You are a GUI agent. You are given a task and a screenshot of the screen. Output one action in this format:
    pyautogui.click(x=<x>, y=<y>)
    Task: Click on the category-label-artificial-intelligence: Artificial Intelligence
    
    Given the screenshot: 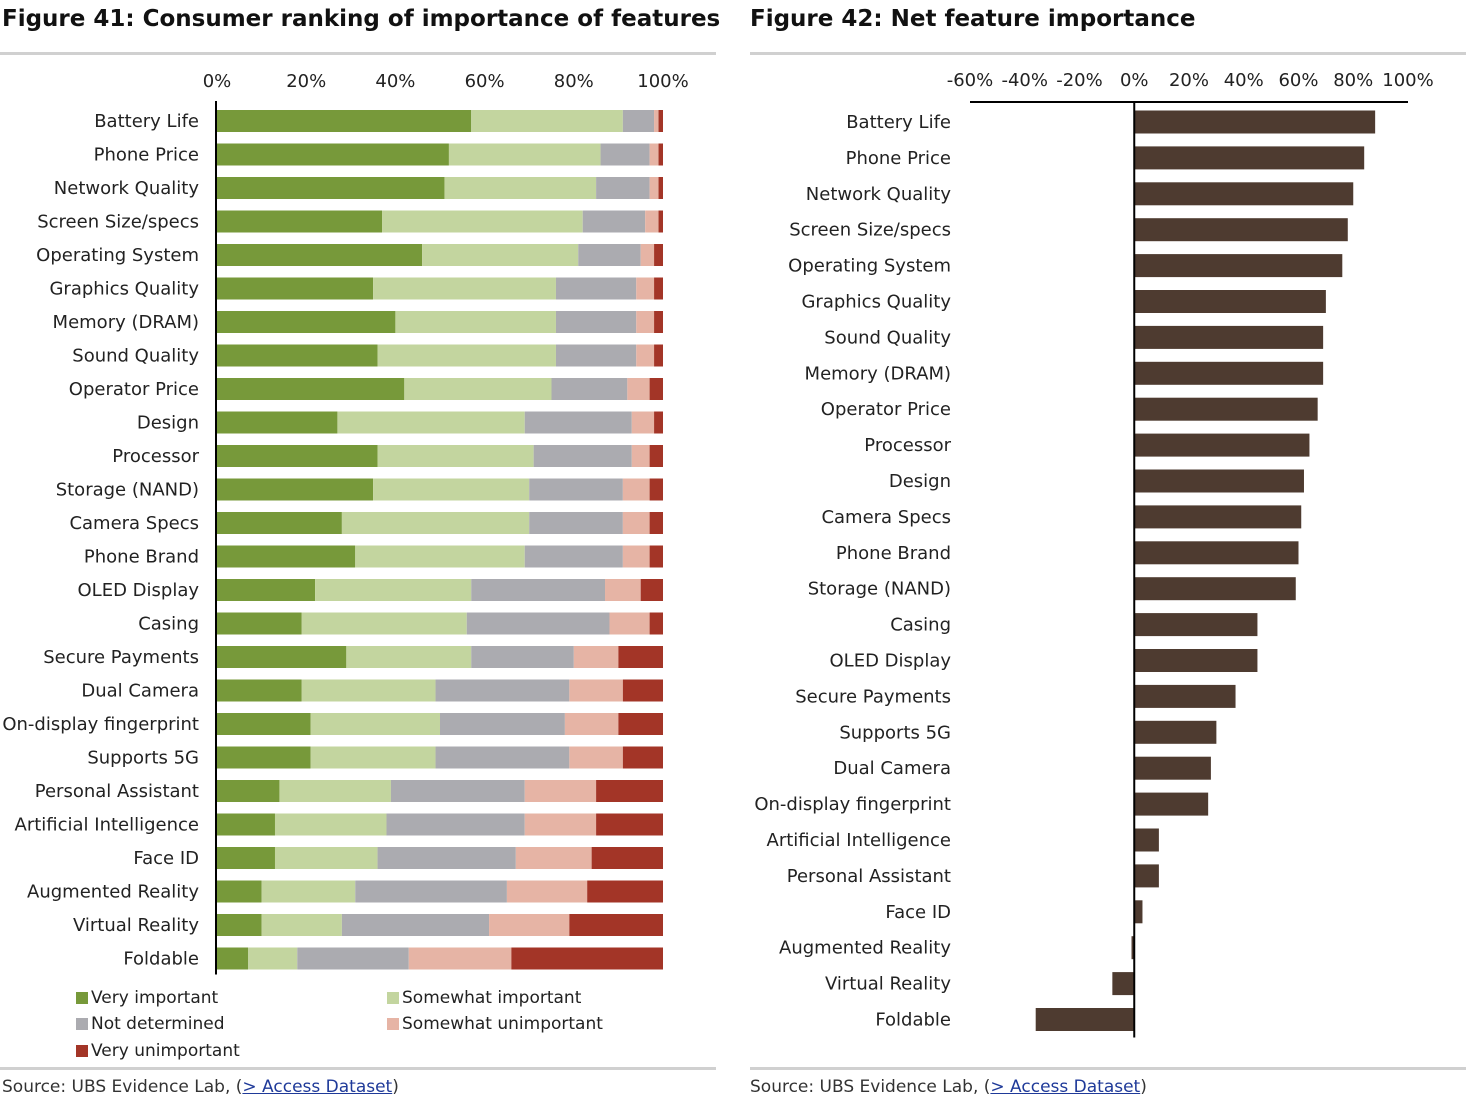 What is the action you would take?
    pyautogui.click(x=859, y=840)
    